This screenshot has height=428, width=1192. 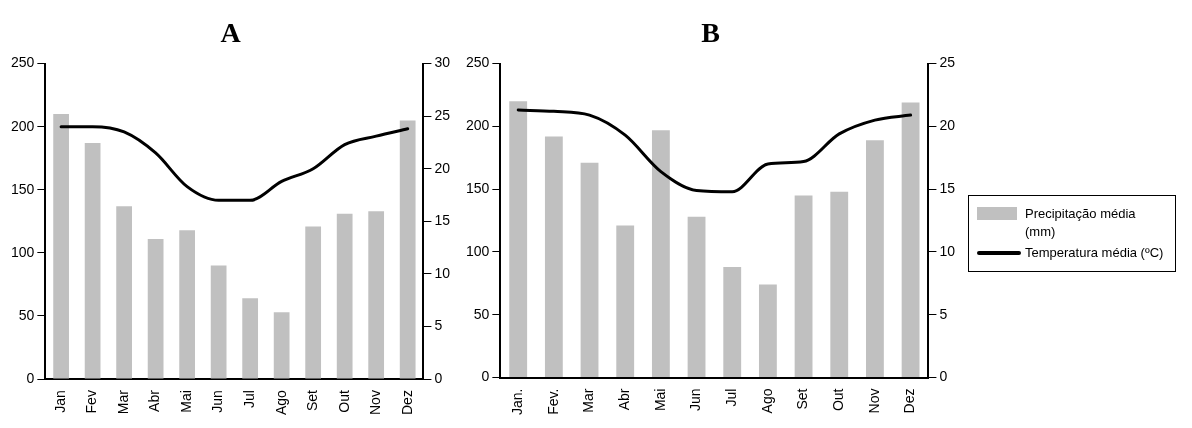 I want to click on x-tick-label: Jan, so click(x=59, y=401).